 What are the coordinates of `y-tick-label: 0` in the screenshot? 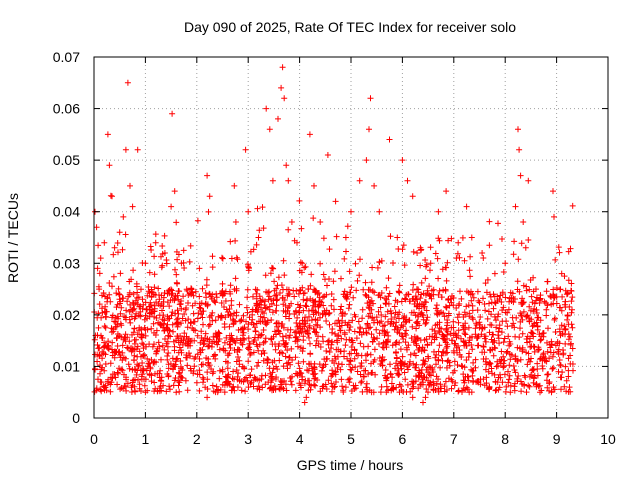 It's located at (76, 418).